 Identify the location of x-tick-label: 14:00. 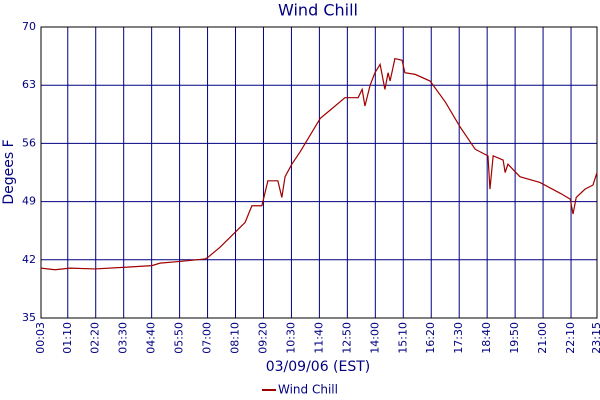
(374, 338).